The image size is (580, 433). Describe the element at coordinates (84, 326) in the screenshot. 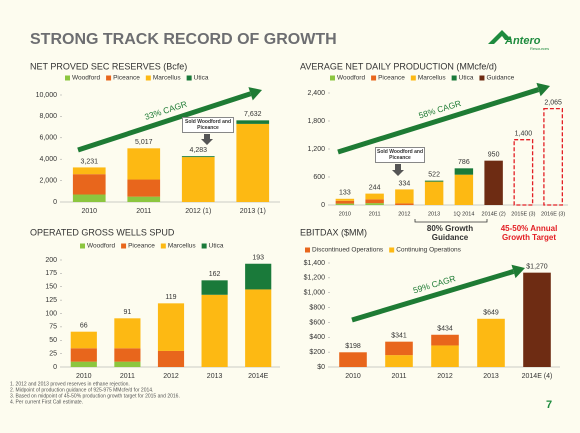

I see `total-label: 66` at that location.